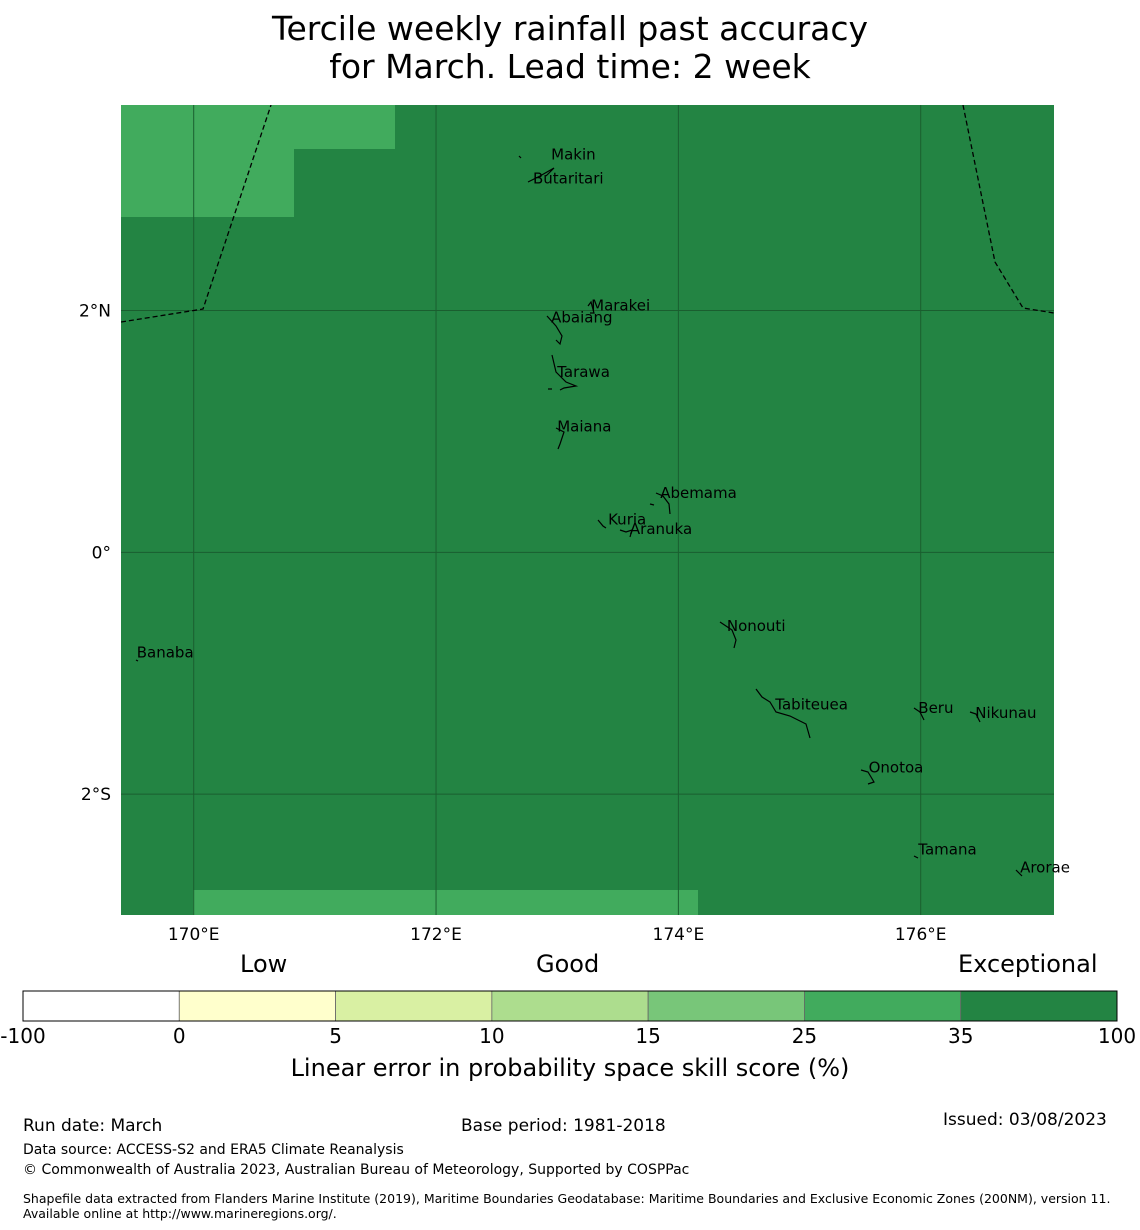  I want to click on island-label-nonouti: Nonouti, so click(756, 626).